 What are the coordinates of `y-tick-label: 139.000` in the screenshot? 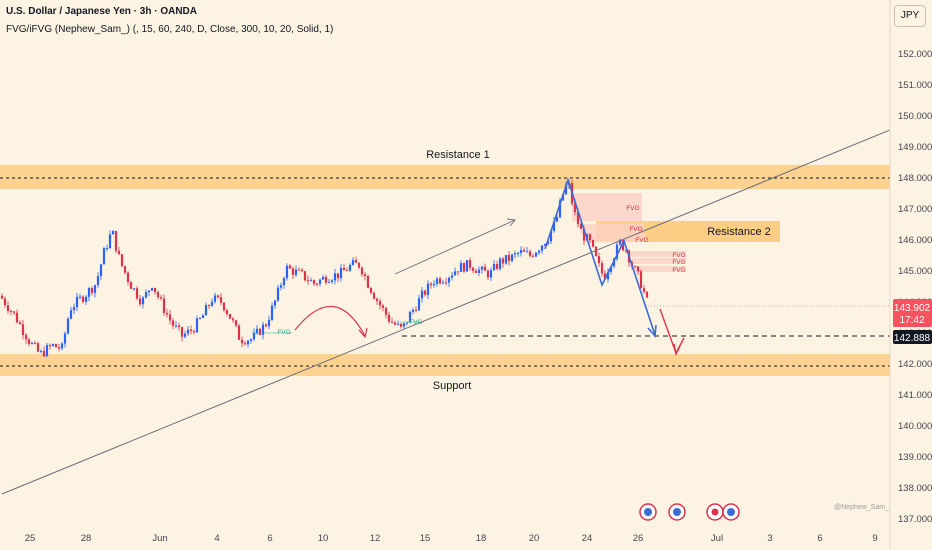 It's located at (915, 457).